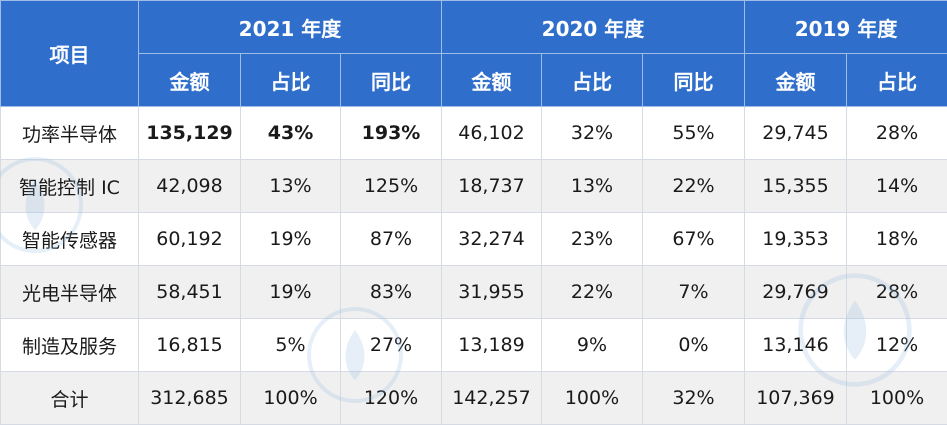 Image resolution: width=947 pixels, height=425 pixels. I want to click on table-cell: 13,189, so click(491, 345).